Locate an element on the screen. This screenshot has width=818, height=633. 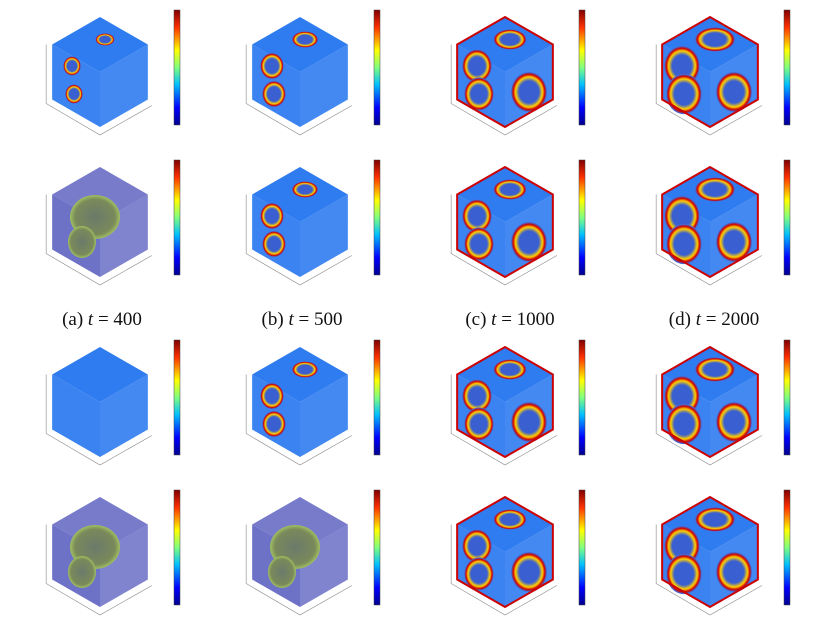
caption: (a) t = 400 is located at coordinates (102, 319).